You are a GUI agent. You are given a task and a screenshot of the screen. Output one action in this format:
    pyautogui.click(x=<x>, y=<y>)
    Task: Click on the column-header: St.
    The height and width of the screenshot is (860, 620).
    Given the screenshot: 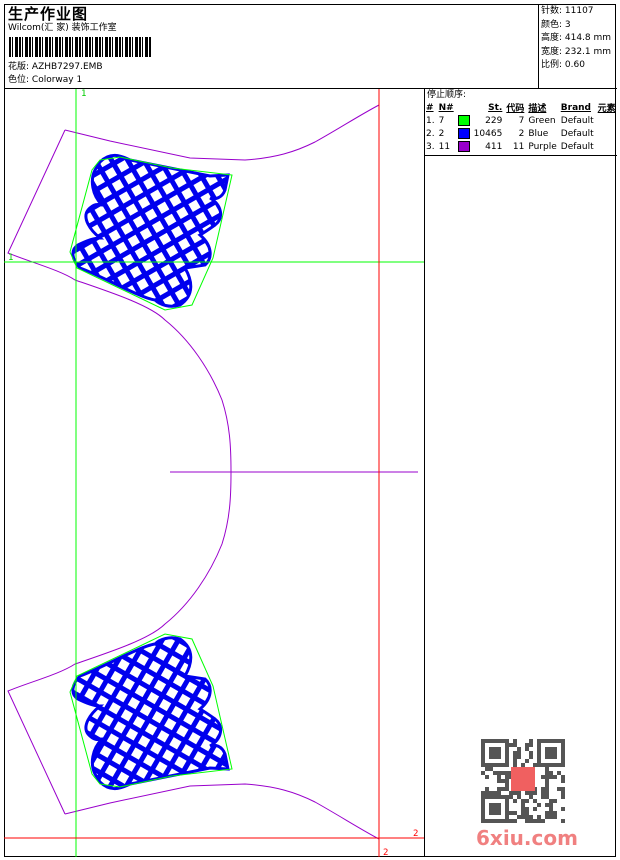 What is the action you would take?
    pyautogui.click(x=495, y=107)
    